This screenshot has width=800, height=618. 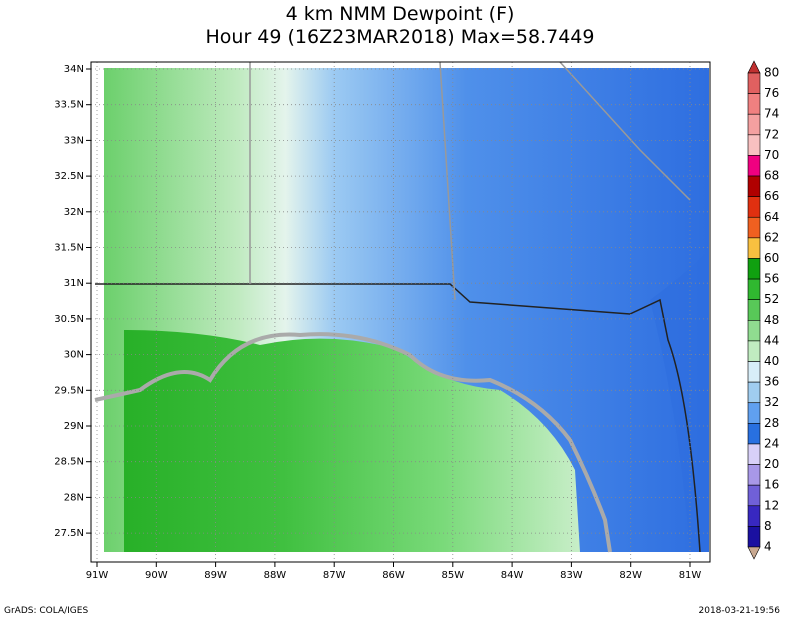 I want to click on colorbar-label: 64, so click(x=771, y=217).